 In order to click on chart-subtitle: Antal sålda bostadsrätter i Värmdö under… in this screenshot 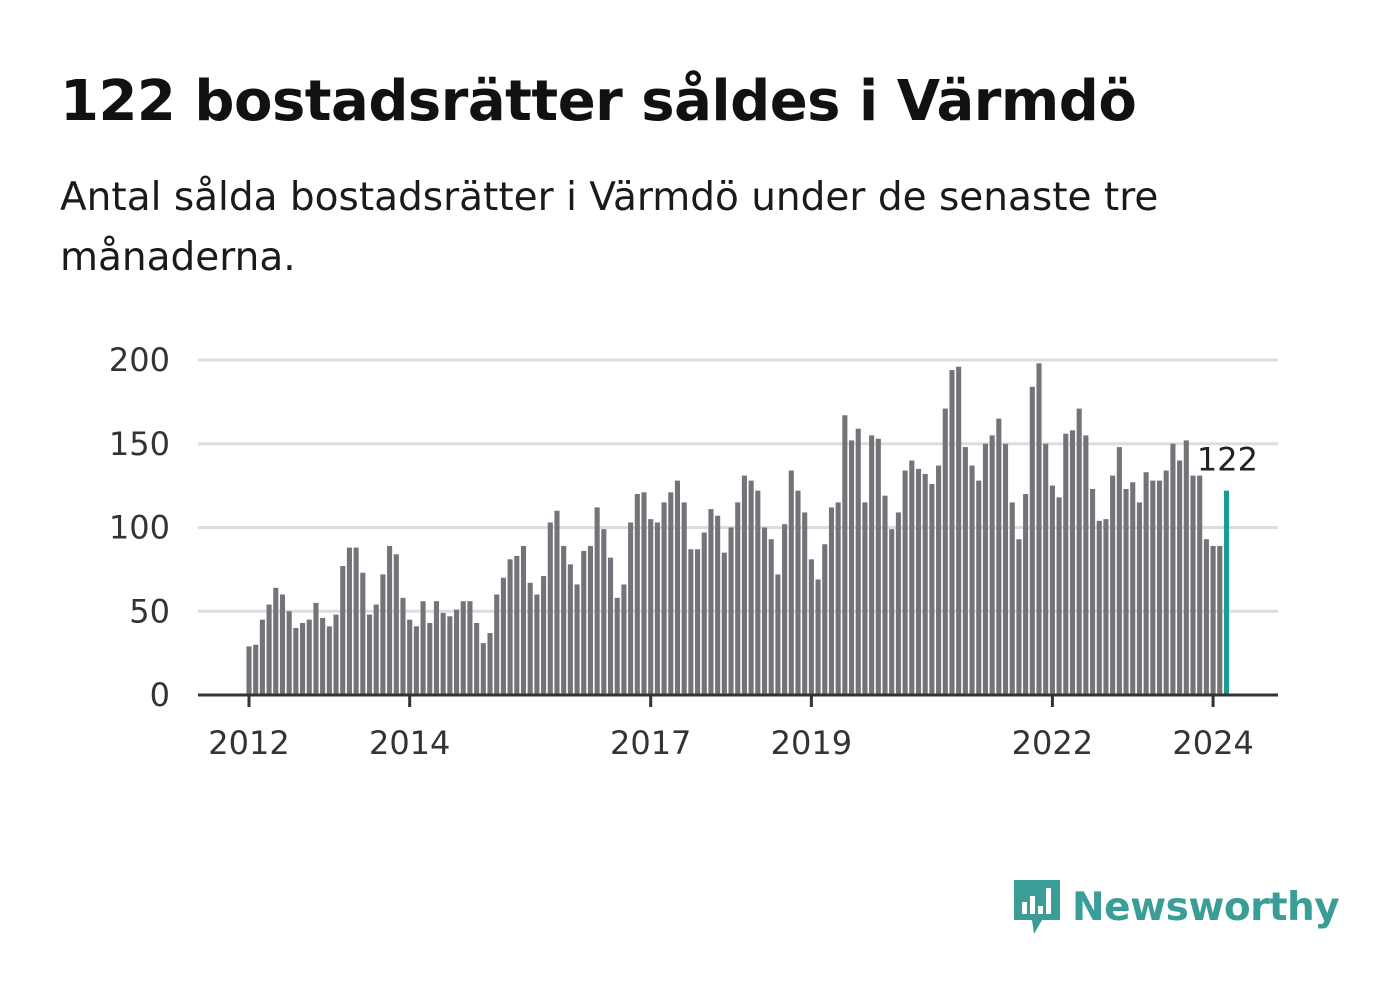, I will do `click(609, 227)`.